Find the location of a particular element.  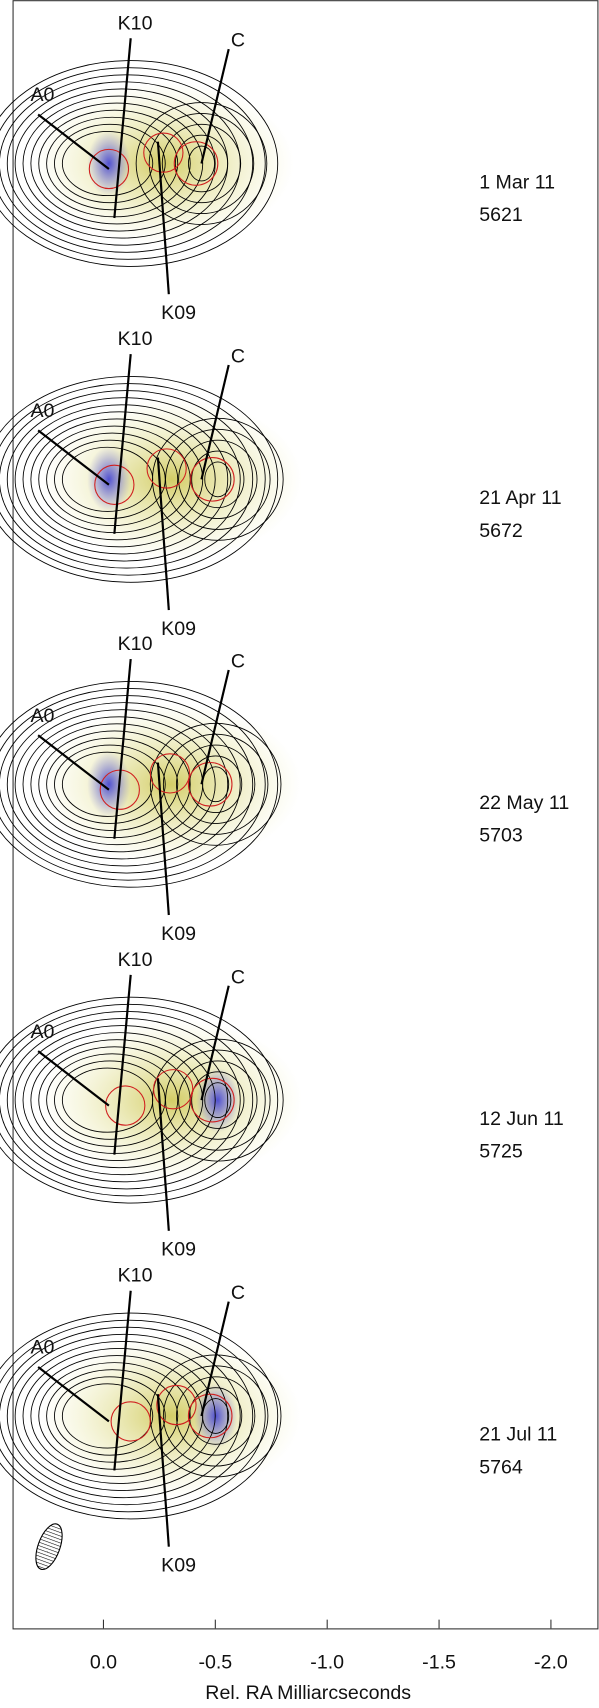

x-axis-label: Rel. RA Milliarcseconds is located at coordinates (308, 1693).